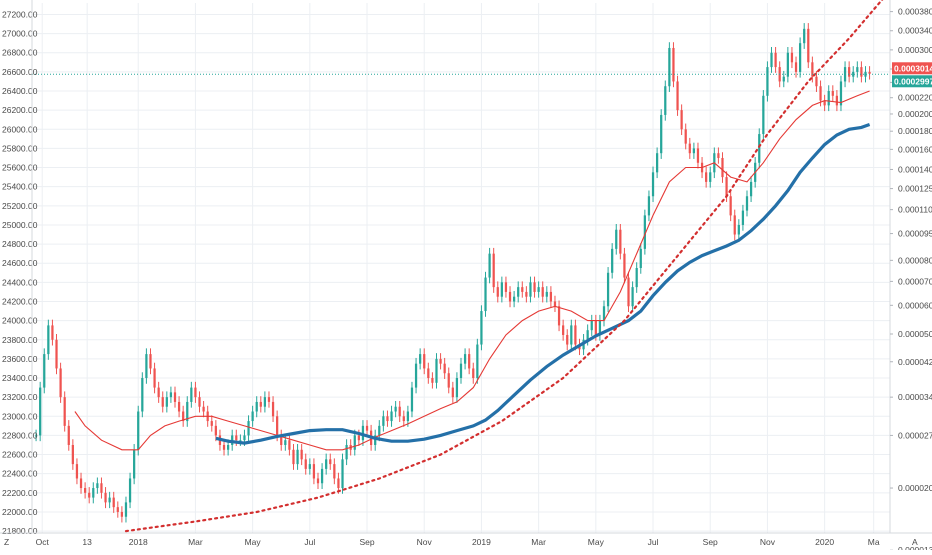  I want to click on x-axis-tick-label: Jul, so click(309, 542).